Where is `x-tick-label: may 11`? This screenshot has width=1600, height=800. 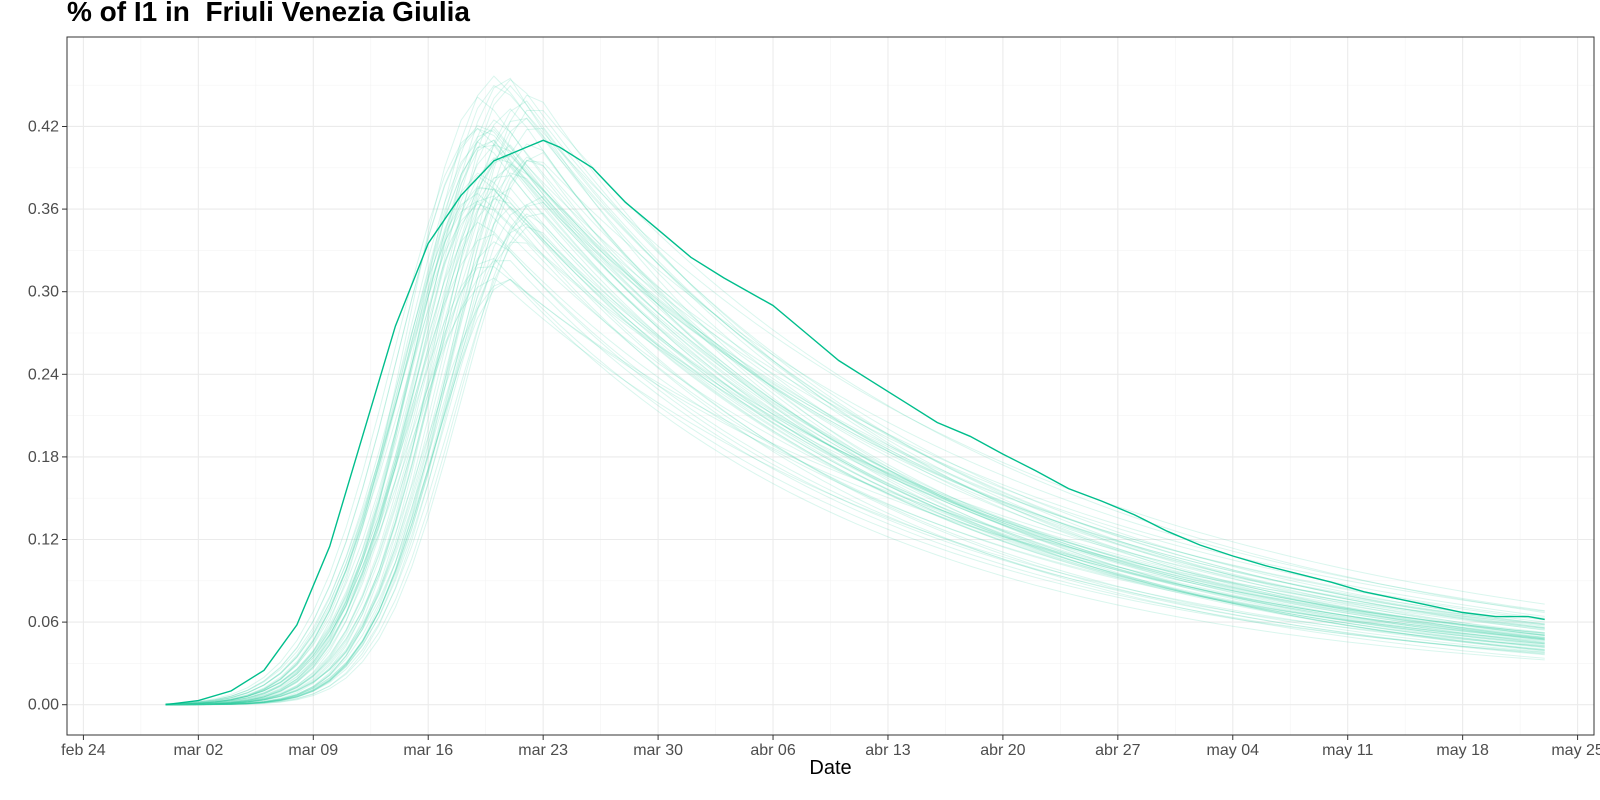
x-tick-label: may 11 is located at coordinates (1347, 750).